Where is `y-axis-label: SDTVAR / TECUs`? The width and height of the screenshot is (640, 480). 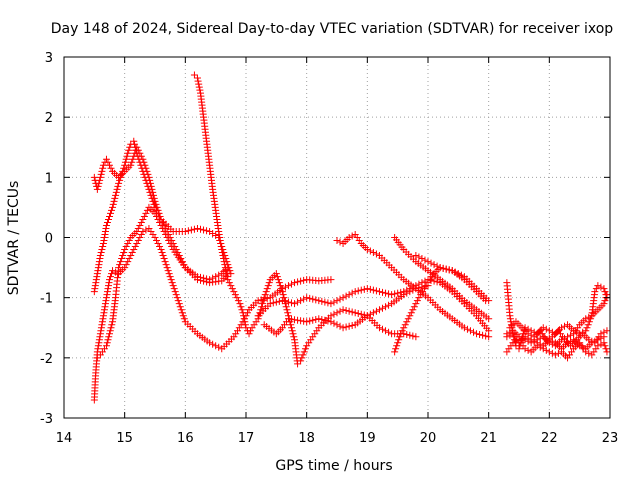 y-axis-label: SDTVAR / TECUs is located at coordinates (14, 238).